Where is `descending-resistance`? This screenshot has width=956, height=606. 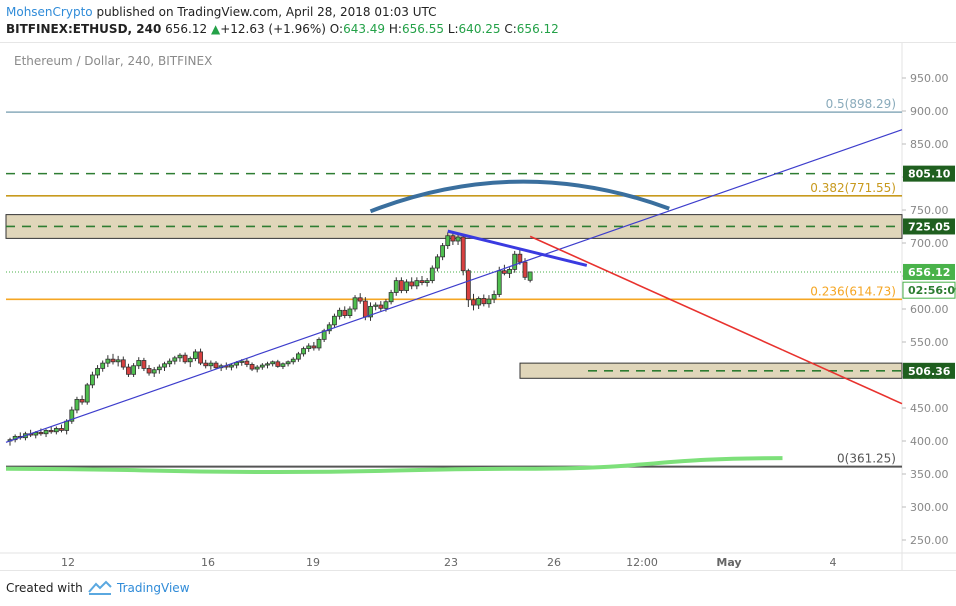
descending-resistance is located at coordinates (517, 248).